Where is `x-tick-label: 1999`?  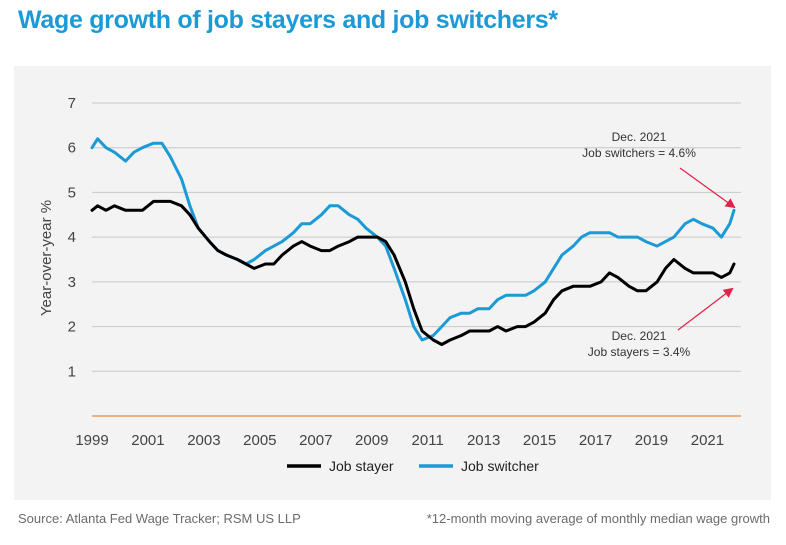
x-tick-label: 1999 is located at coordinates (91, 440).